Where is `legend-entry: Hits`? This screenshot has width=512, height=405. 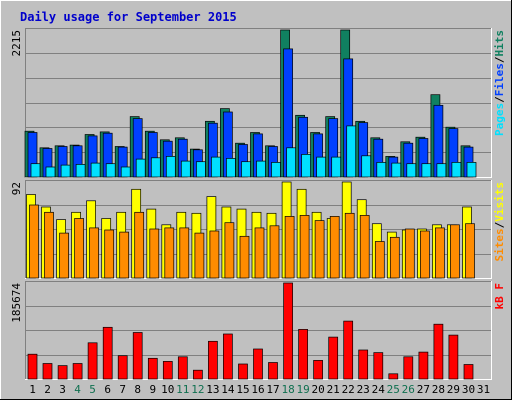 legend-entry: Hits is located at coordinates (499, 43).